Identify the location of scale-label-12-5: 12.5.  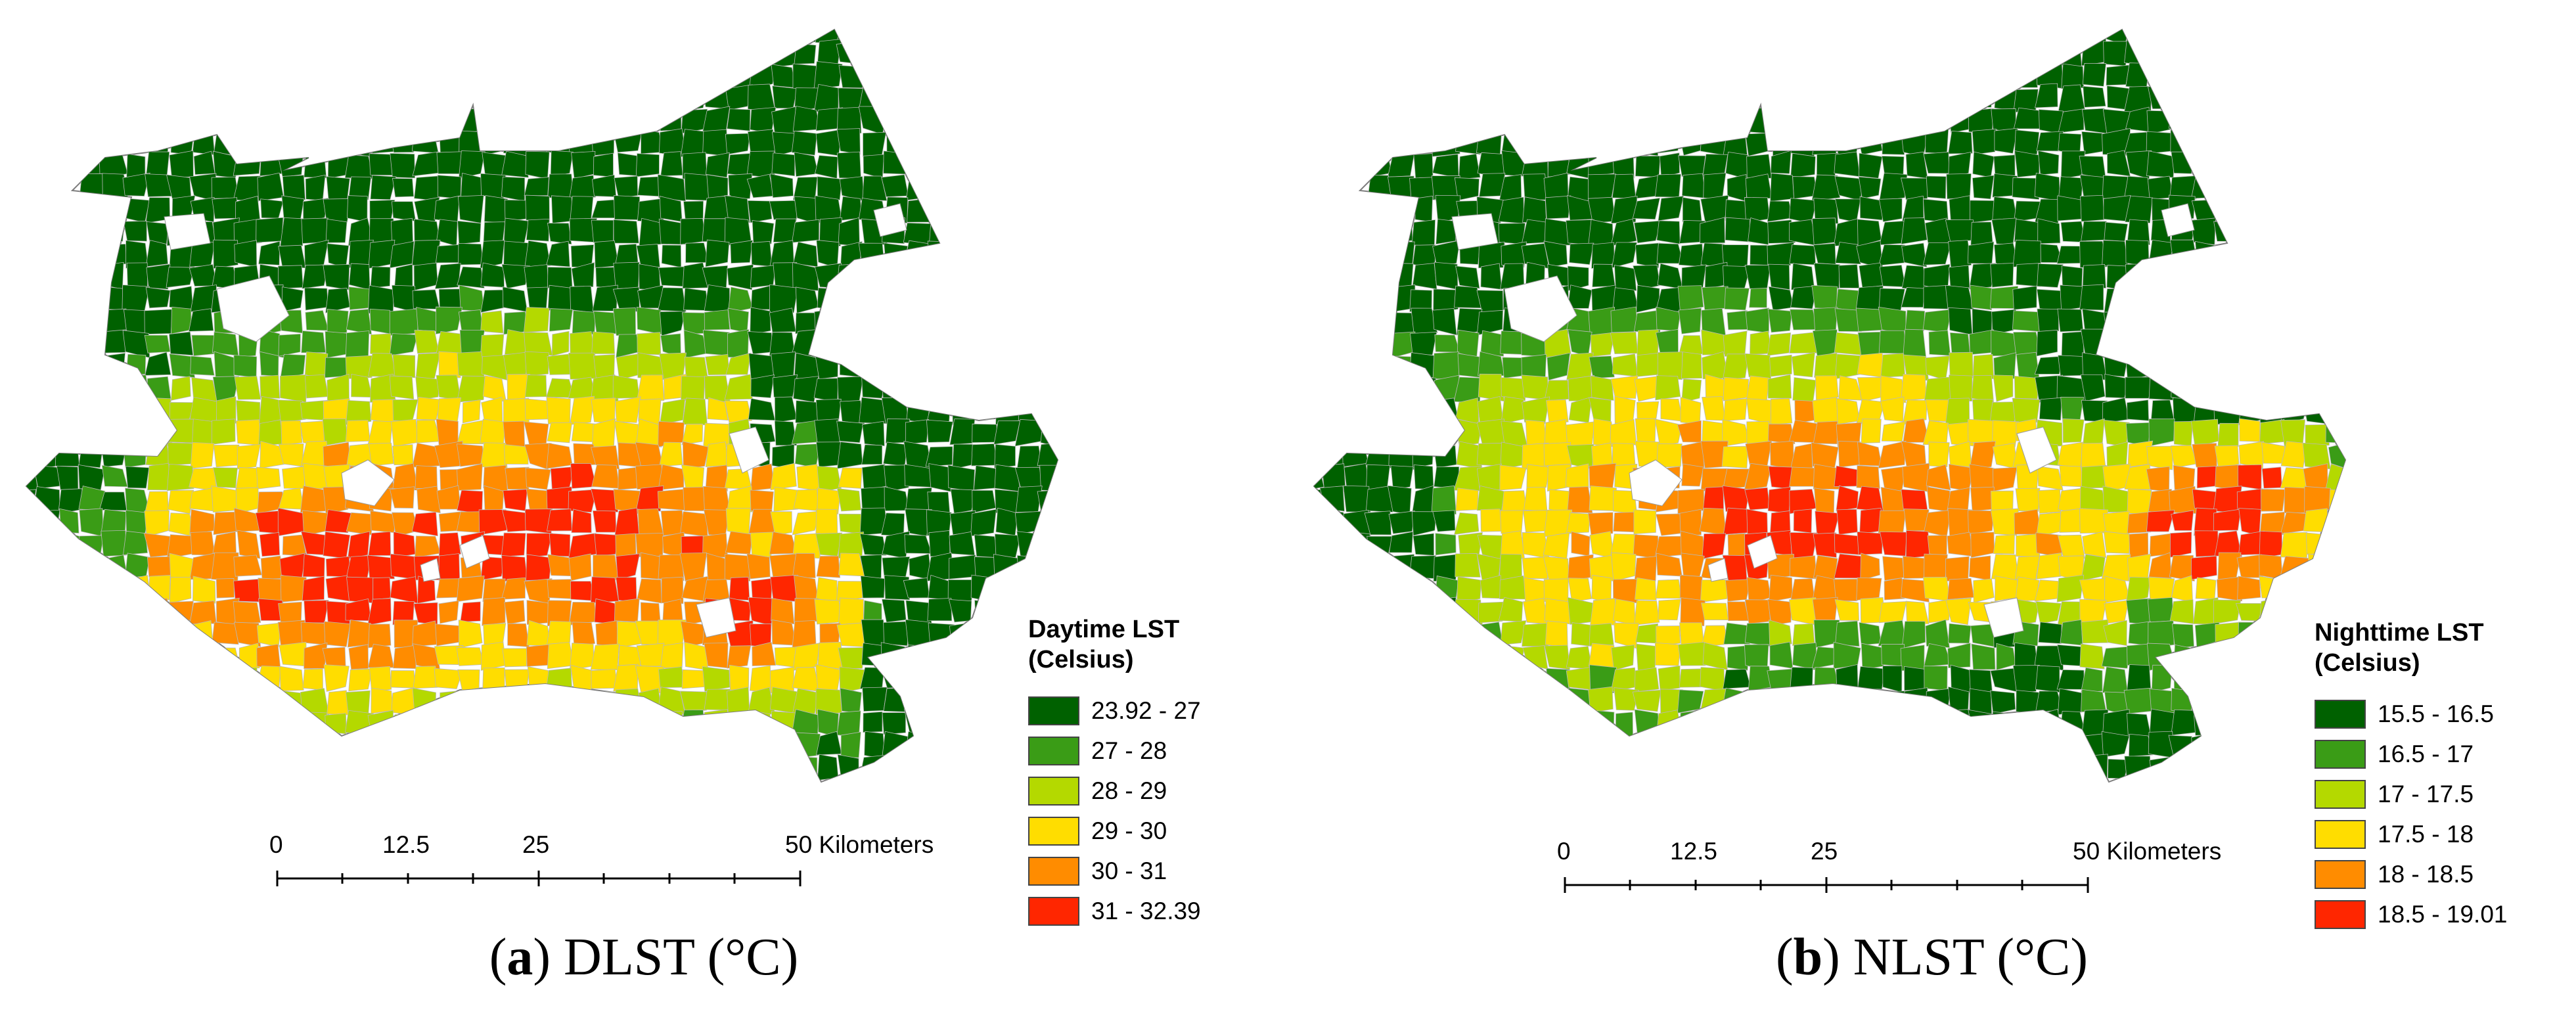
(1694, 851).